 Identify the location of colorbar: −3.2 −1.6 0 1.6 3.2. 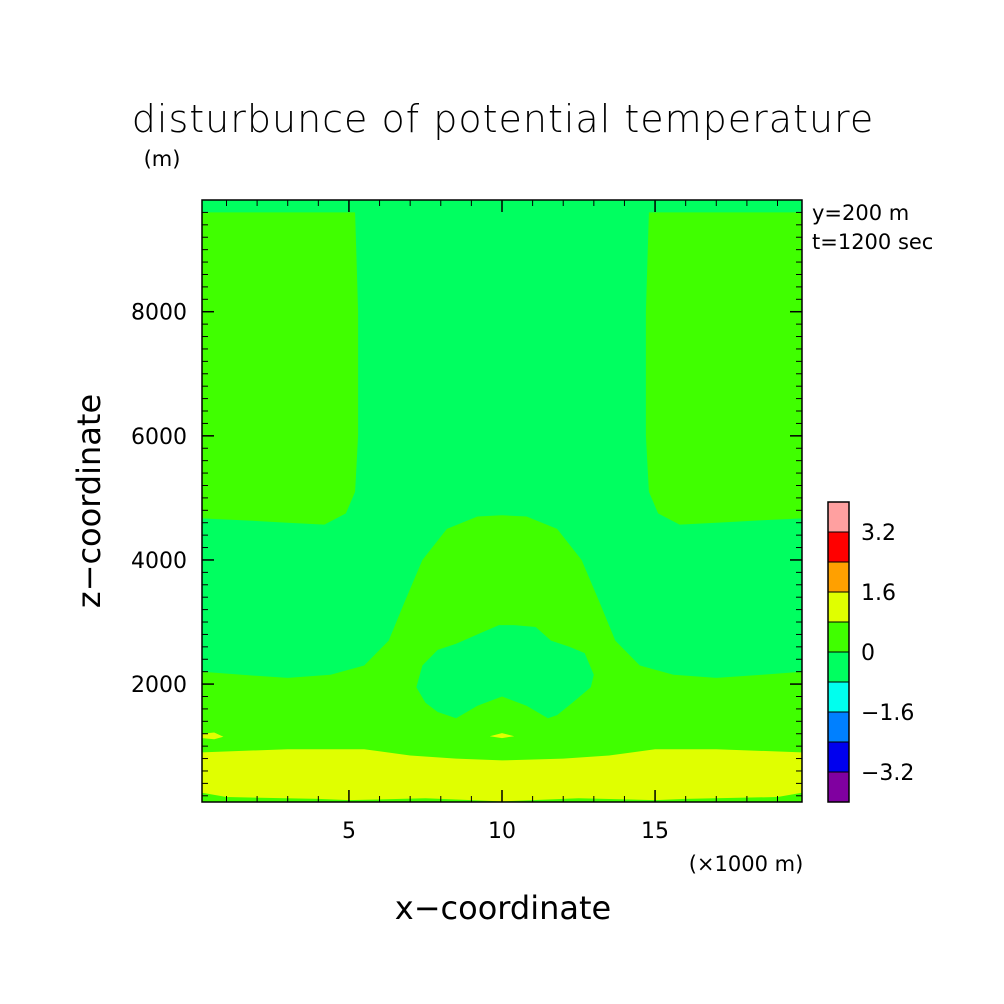
(870, 652).